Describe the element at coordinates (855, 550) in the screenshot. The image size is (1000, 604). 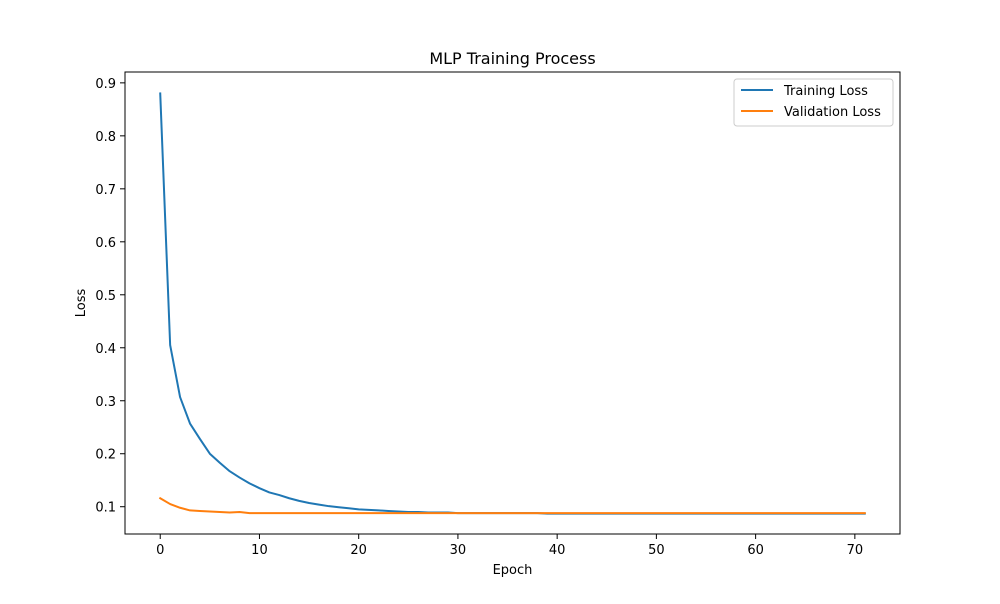
I see `x-tick-label: 70` at that location.